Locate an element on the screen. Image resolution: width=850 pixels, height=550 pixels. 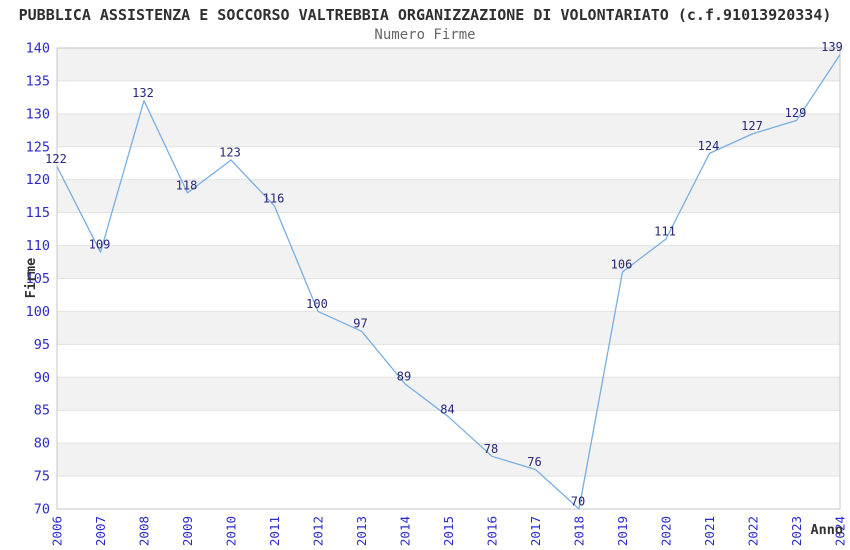
y-tick-label: 130 is located at coordinates (38, 114).